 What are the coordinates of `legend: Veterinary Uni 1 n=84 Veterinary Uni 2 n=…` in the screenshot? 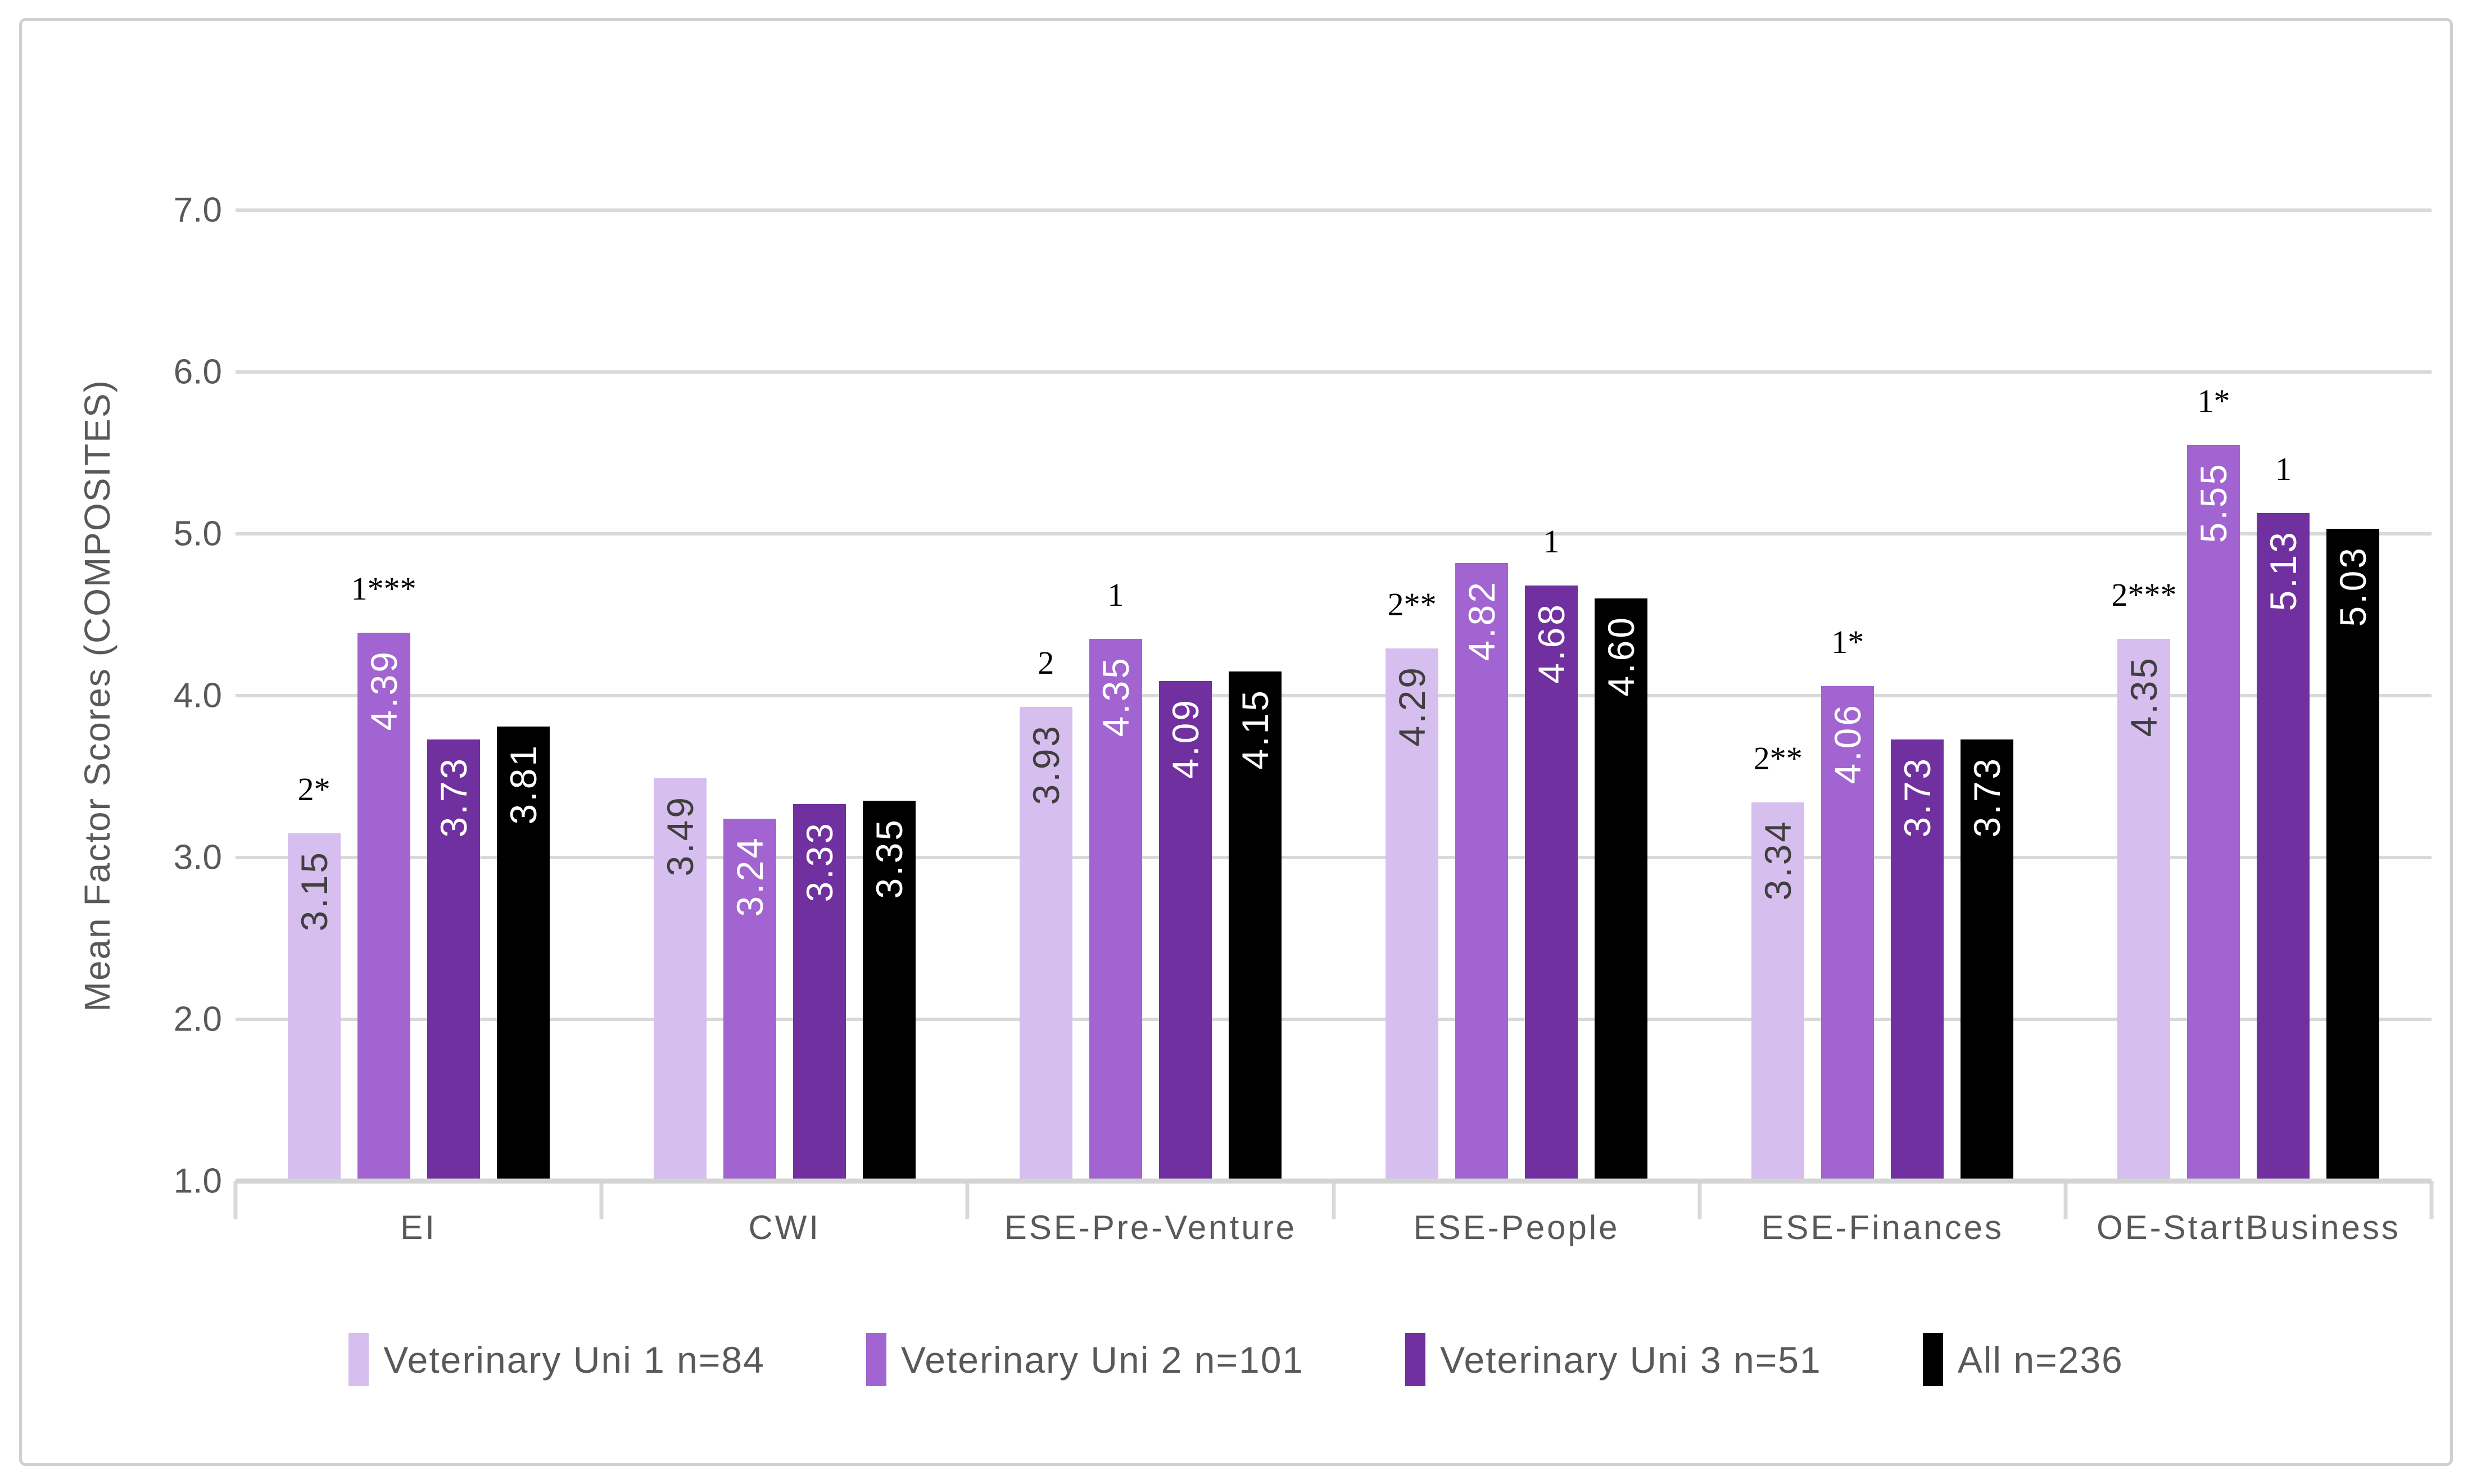 It's located at (1236, 1359).